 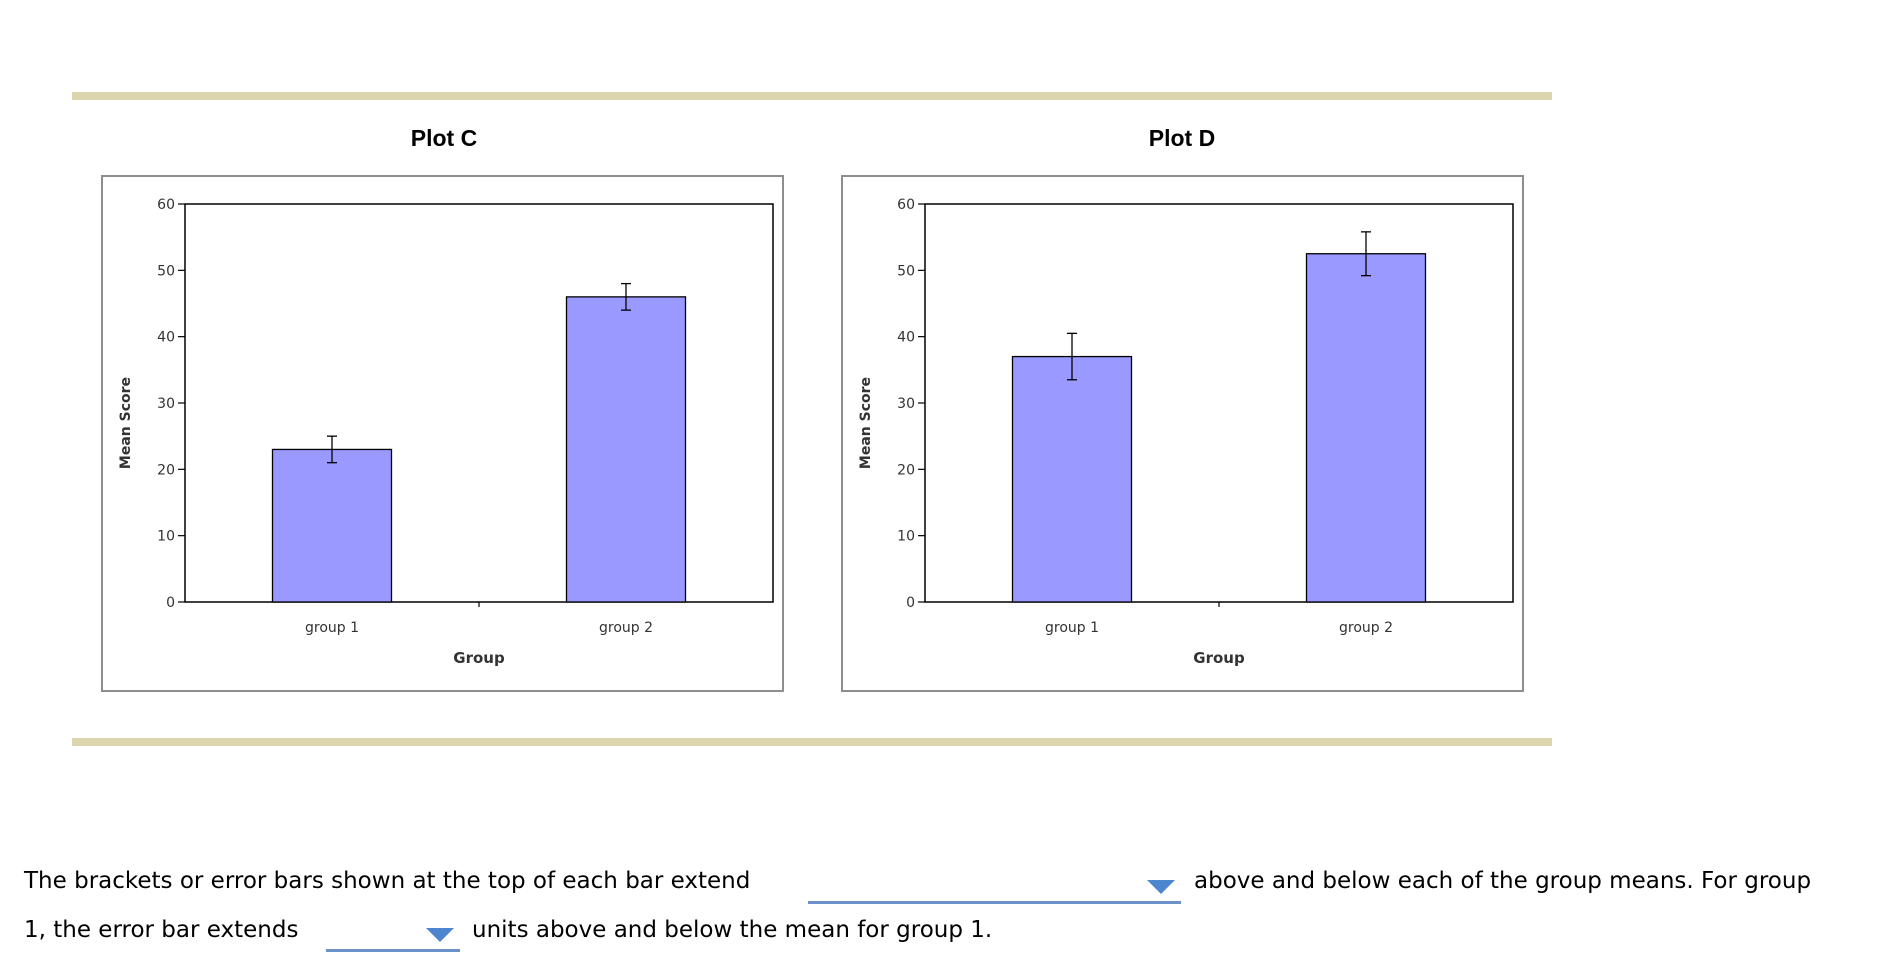 What do you see at coordinates (126, 423) in the screenshot?
I see `plot-c-y-axis-label: Mean Score` at bounding box center [126, 423].